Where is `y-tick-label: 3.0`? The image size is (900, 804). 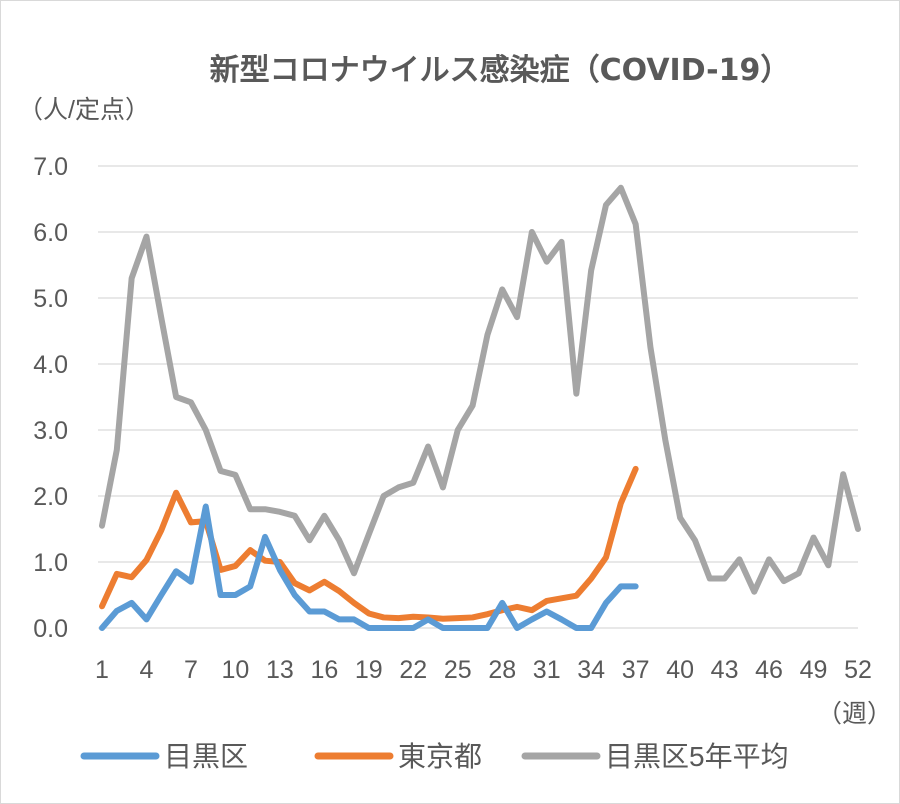
y-tick-label: 3.0 is located at coordinates (50, 431).